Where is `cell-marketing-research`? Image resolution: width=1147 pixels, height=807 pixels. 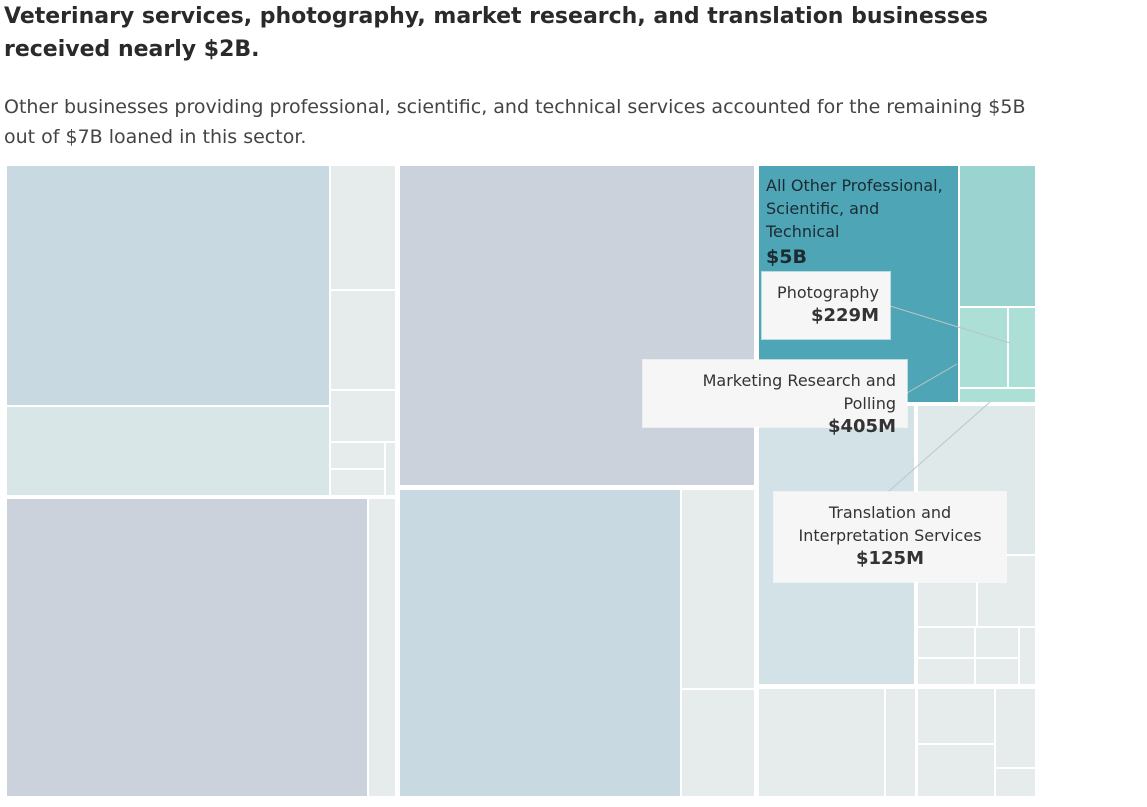 cell-marketing-research is located at coordinates (1022, 347).